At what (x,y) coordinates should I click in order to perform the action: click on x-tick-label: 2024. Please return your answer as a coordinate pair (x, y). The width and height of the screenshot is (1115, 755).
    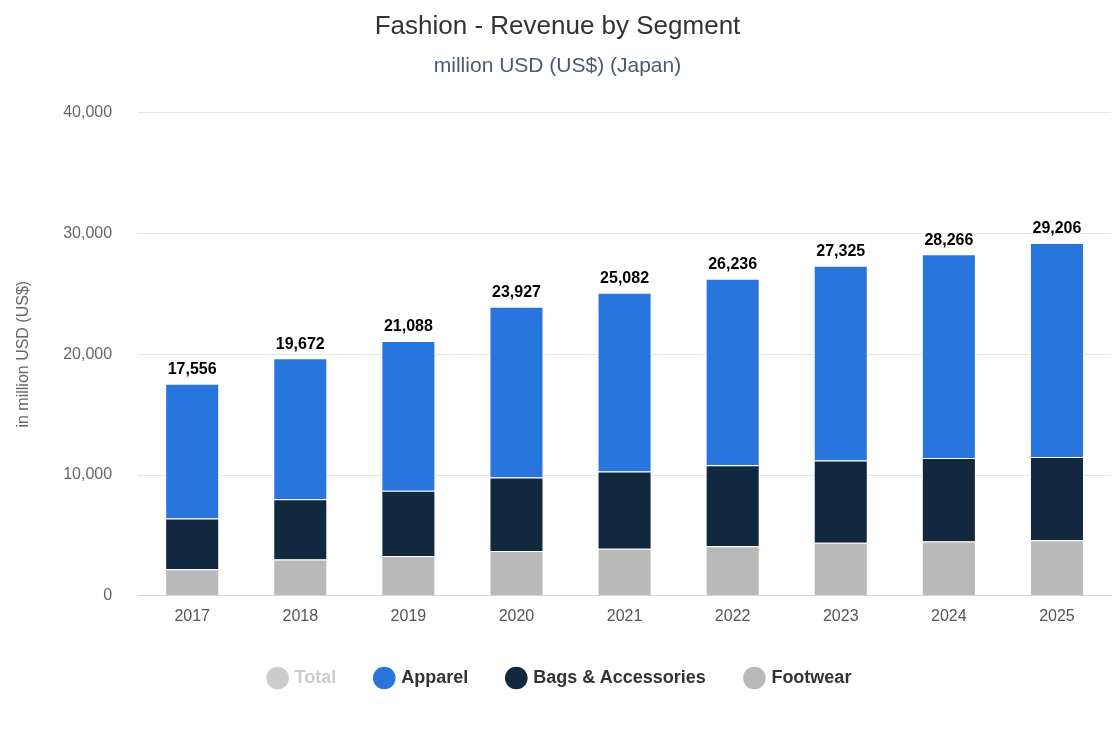
    Looking at the image, I should click on (949, 615).